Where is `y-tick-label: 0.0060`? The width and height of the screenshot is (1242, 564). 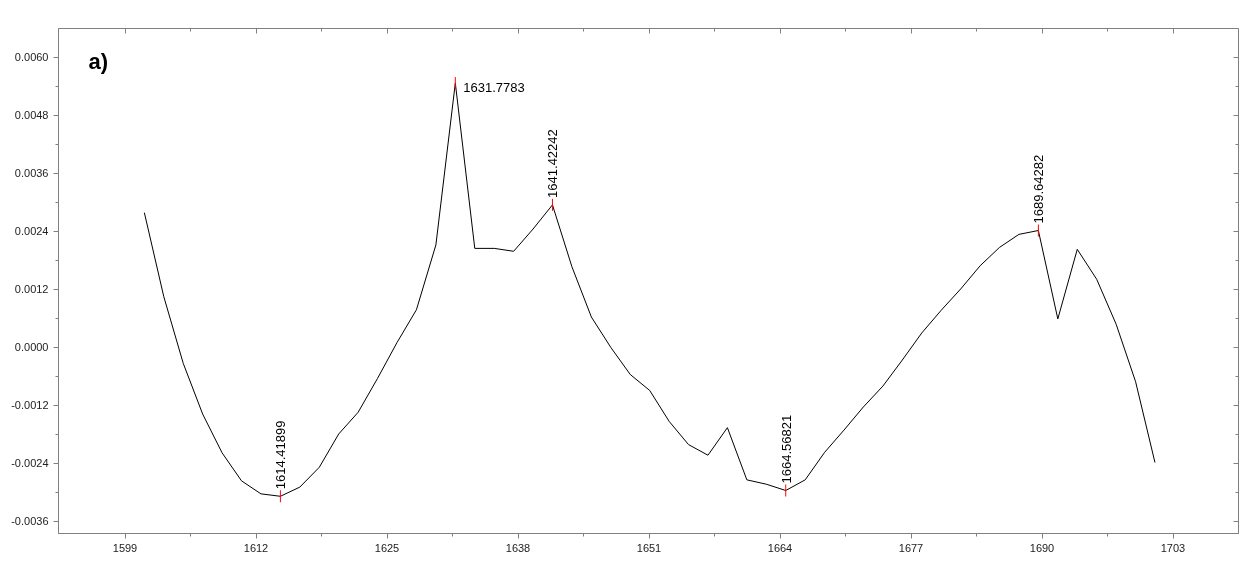 y-tick-label: 0.0060 is located at coordinates (31, 57).